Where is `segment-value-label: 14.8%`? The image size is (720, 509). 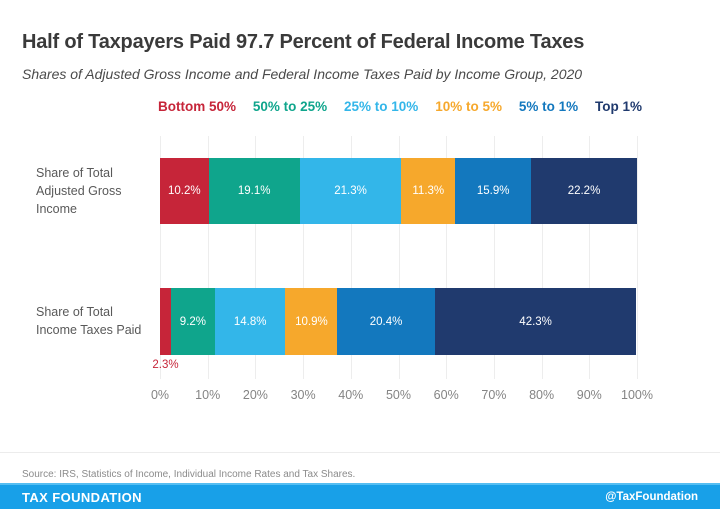 segment-value-label: 14.8% is located at coordinates (250, 321).